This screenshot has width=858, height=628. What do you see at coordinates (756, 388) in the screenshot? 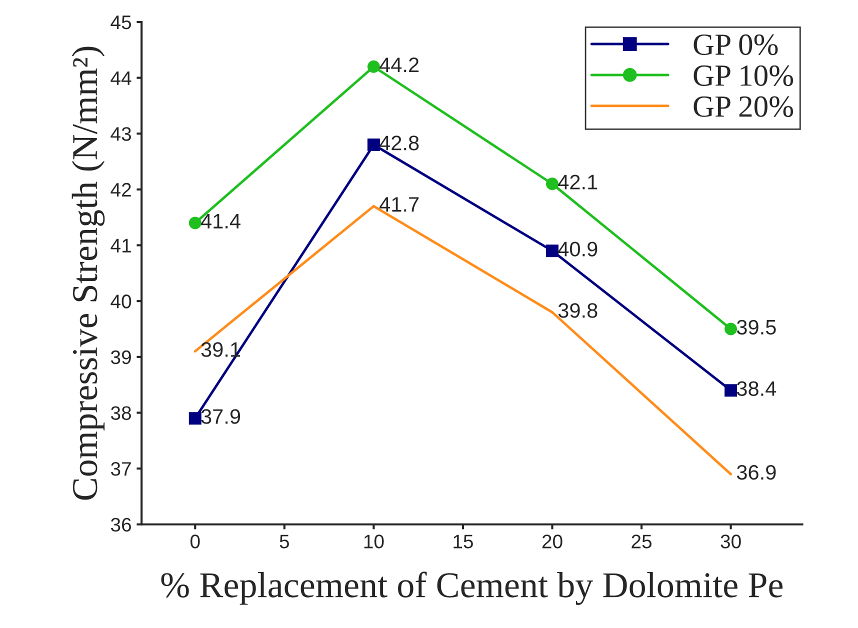
I see `data-label: 38.4` at bounding box center [756, 388].